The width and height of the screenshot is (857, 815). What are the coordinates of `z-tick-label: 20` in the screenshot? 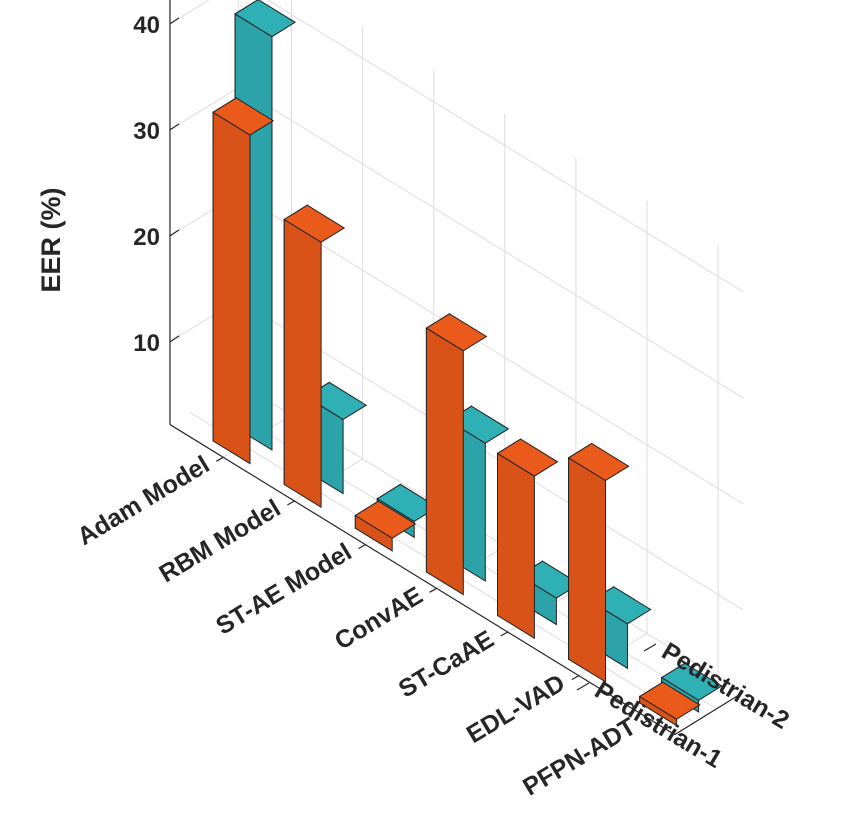 It's located at (146, 237).